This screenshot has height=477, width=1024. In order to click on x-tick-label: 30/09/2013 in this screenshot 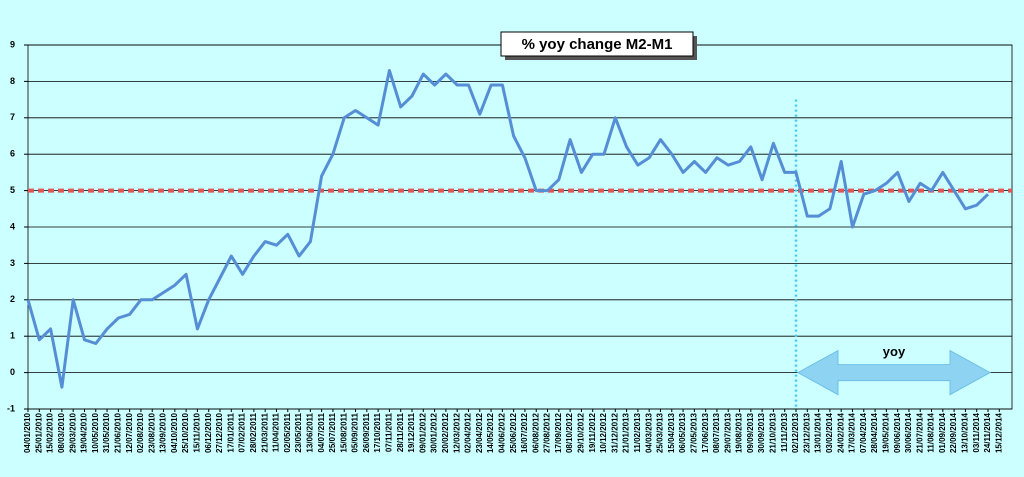, I will do `click(761, 432)`.